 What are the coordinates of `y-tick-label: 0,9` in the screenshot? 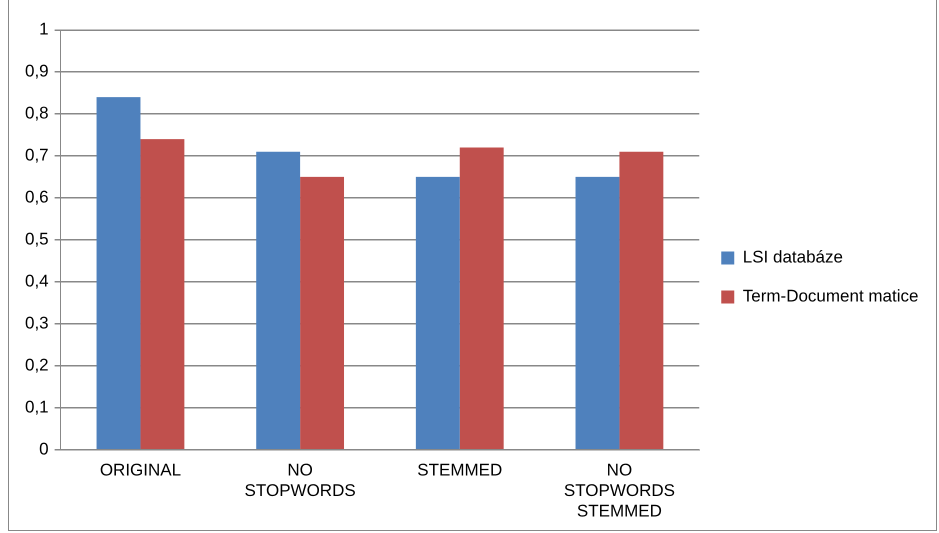 It's located at (36, 71).